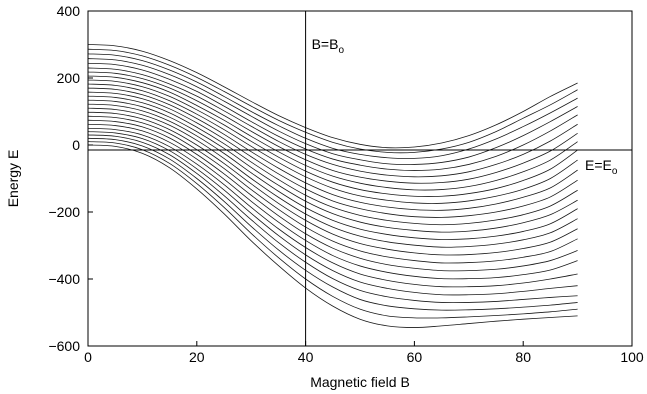 The height and width of the screenshot is (394, 647). I want to click on x-tick-label: 80, so click(523, 357).